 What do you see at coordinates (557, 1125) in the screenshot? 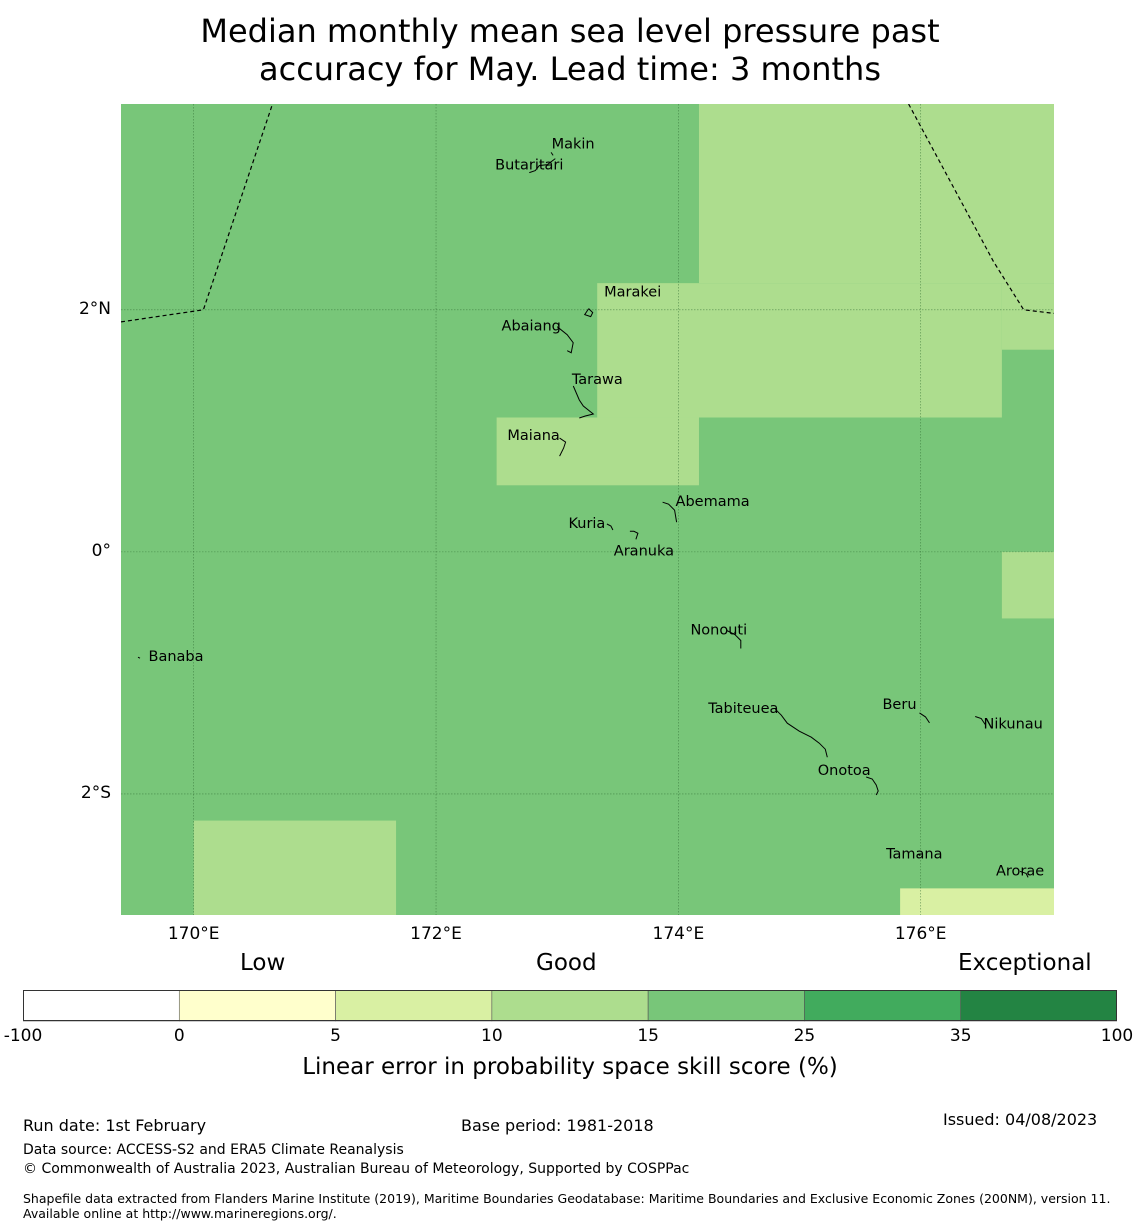
I see `base-period: Base period: 1981-2018` at bounding box center [557, 1125].